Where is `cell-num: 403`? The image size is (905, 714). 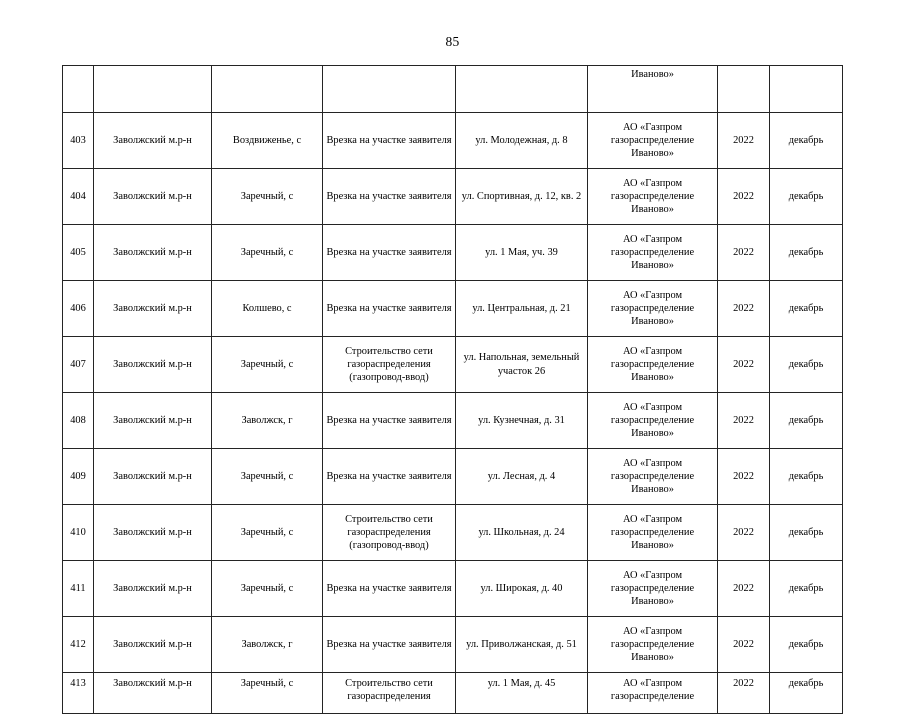 cell-num: 403 is located at coordinates (78, 140).